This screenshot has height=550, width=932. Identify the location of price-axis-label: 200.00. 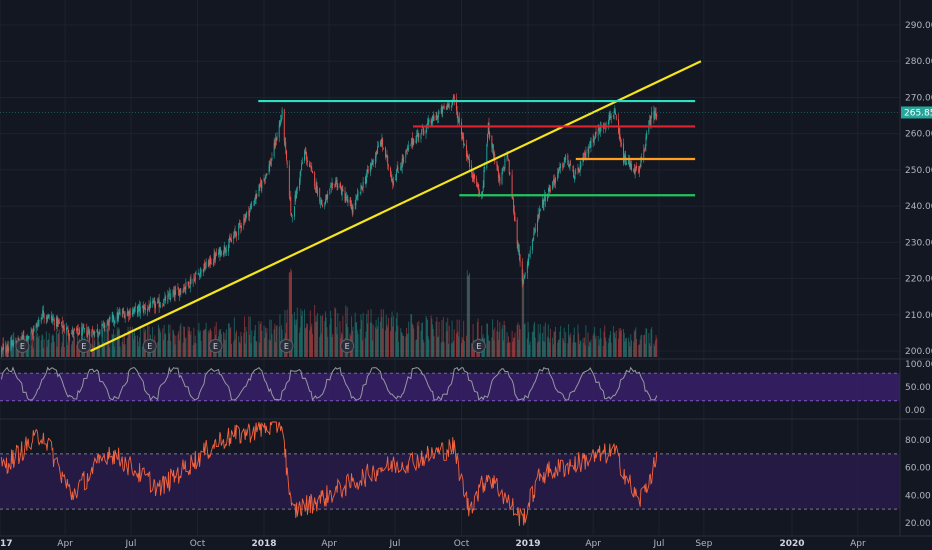
(918, 352).